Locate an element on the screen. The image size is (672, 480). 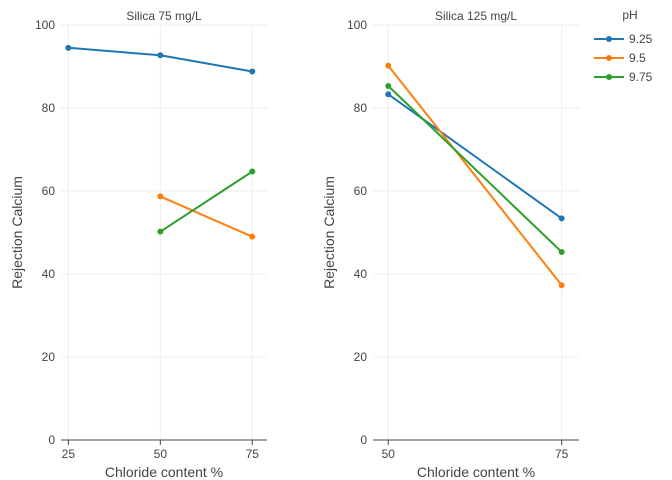
legend-label: 9.5 is located at coordinates (637, 58).